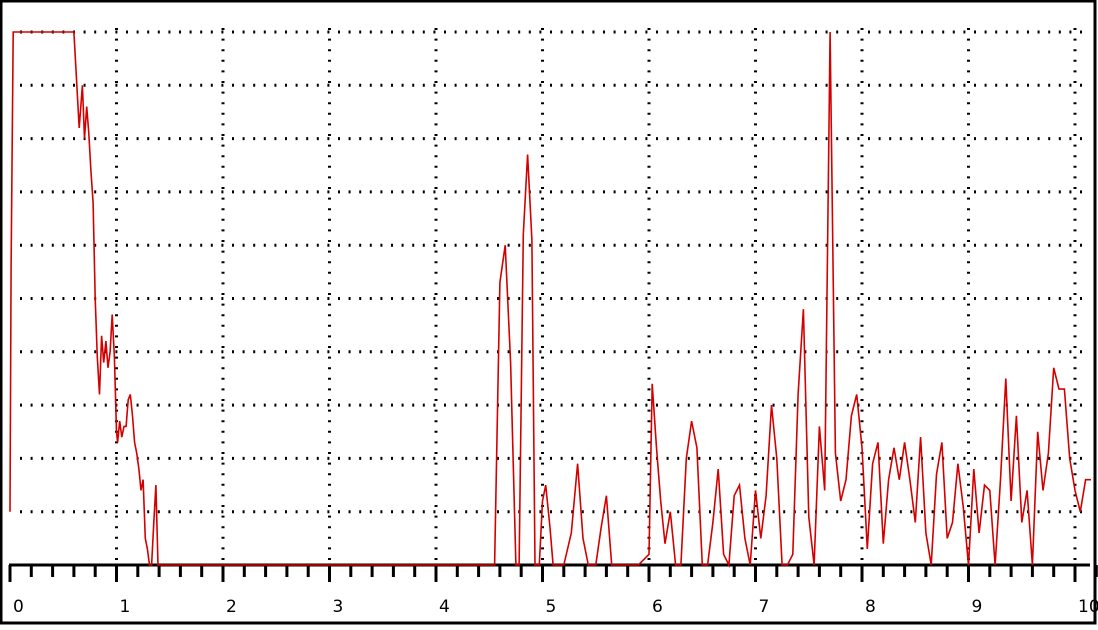 The width and height of the screenshot is (1098, 630). Describe the element at coordinates (338, 607) in the screenshot. I see `x-tick-label: 3` at that location.